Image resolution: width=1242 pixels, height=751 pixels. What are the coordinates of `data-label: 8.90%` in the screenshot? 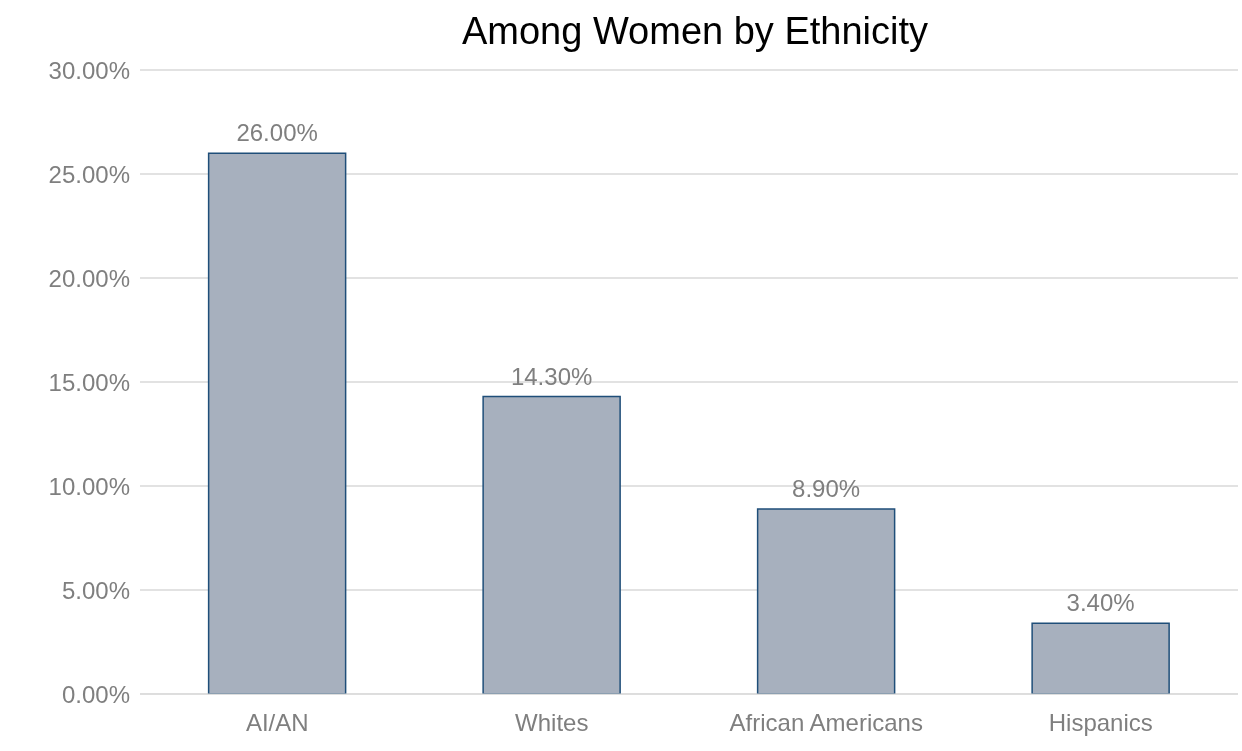 It's located at (826, 488).